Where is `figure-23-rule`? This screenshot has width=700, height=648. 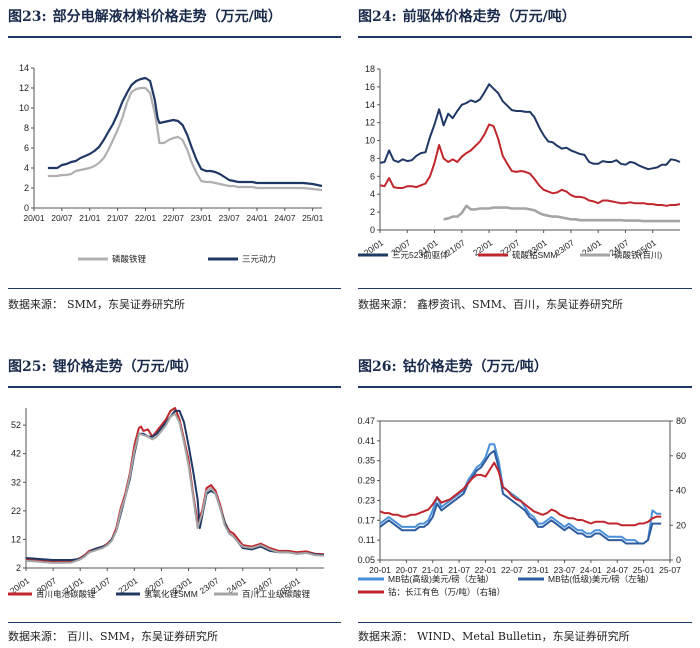
figure-23-rule is located at coordinates (174, 37).